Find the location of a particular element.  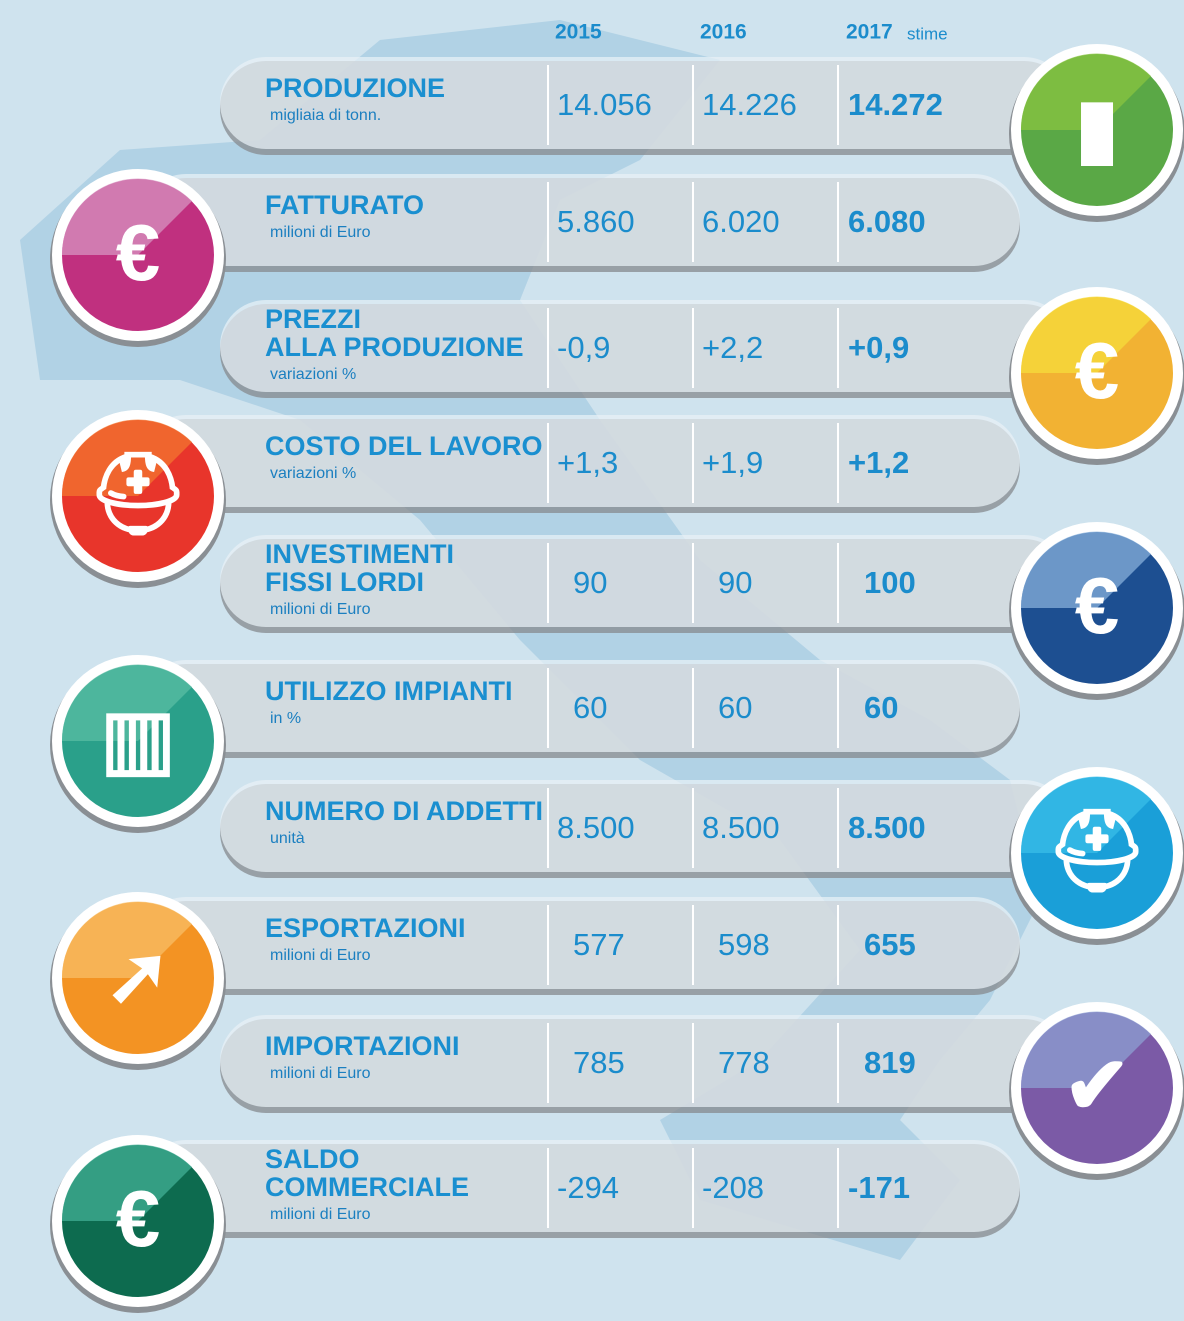

icon-glyph: ▥ is located at coordinates (138, 738).